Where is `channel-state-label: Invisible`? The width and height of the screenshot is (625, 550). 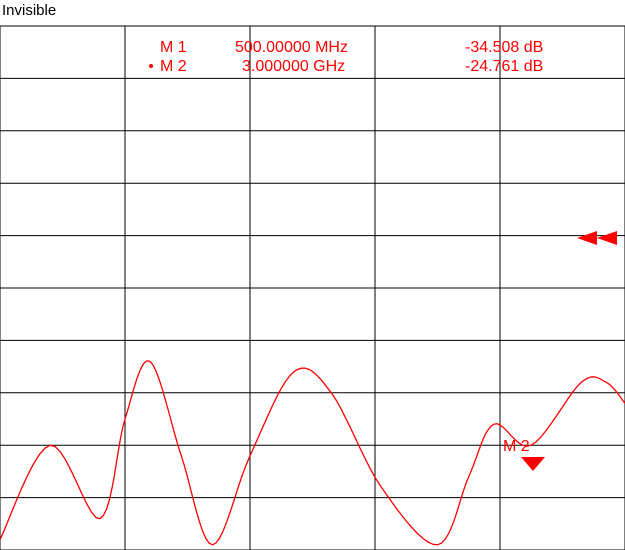
channel-state-label: Invisible is located at coordinates (29, 10).